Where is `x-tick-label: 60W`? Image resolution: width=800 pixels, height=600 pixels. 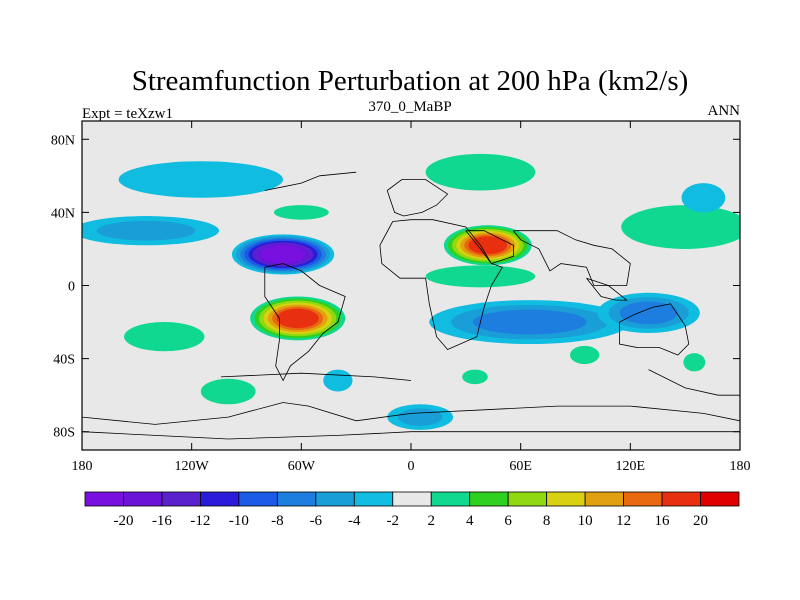 x-tick-label: 60W is located at coordinates (302, 466).